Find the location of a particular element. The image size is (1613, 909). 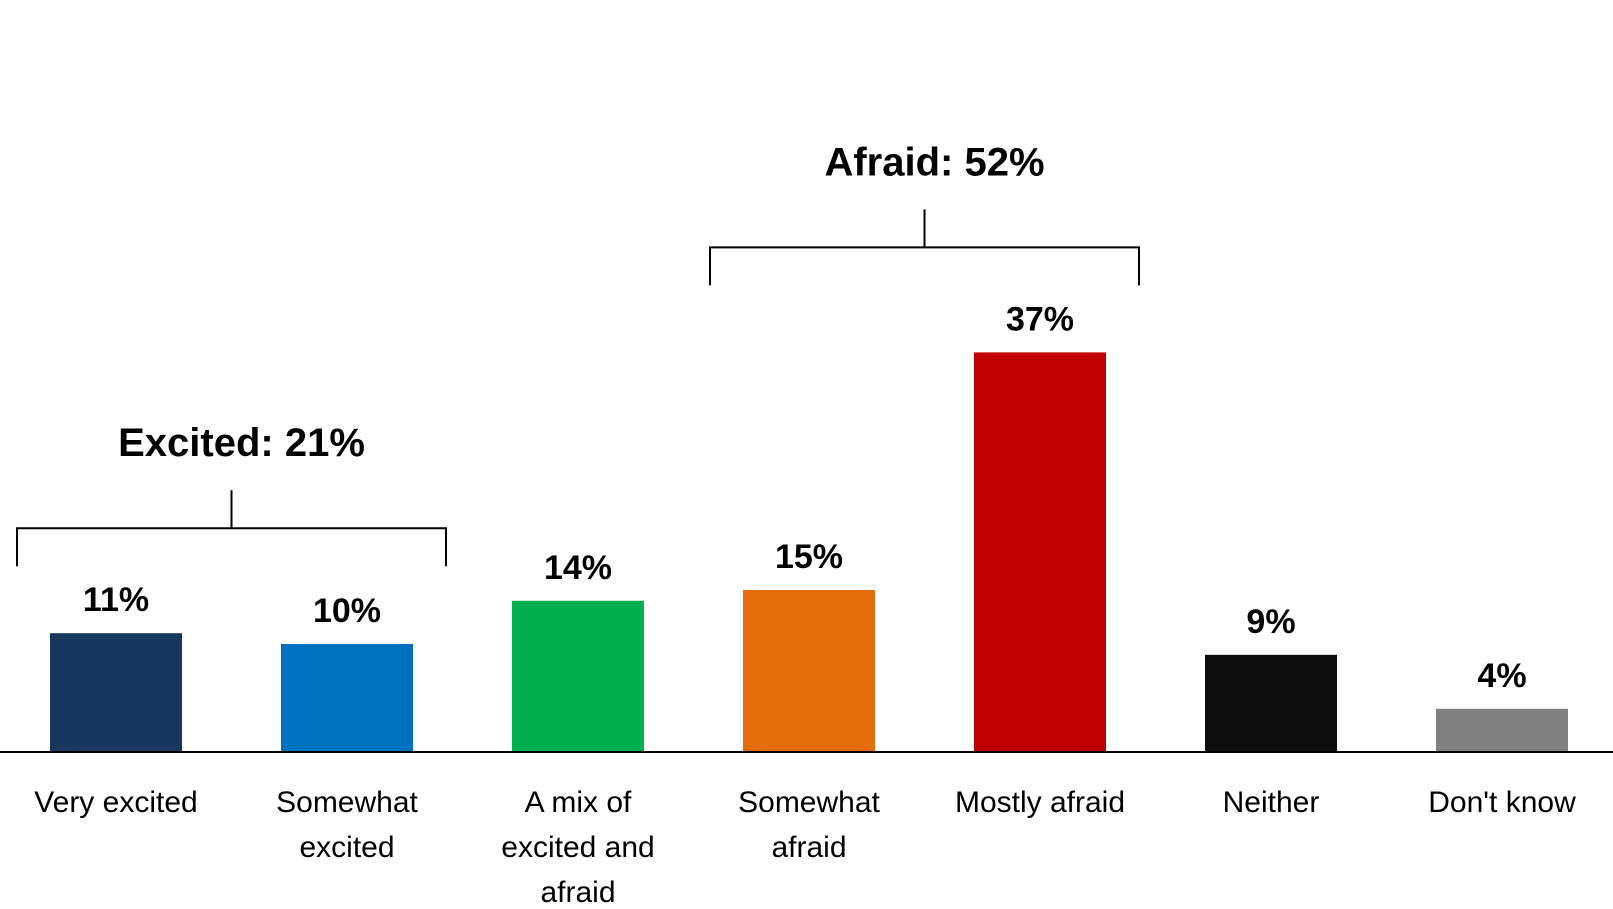

category-label-0-line-0: Very excited is located at coordinates (115, 802).